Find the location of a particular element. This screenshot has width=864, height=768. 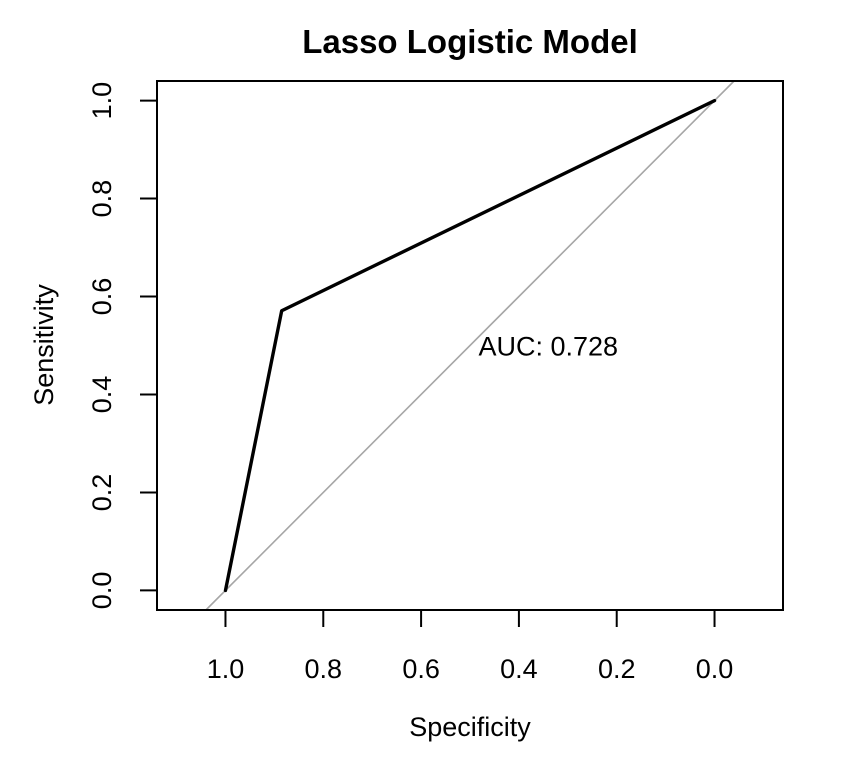

x-tick-label: 0.6 is located at coordinates (421, 669).